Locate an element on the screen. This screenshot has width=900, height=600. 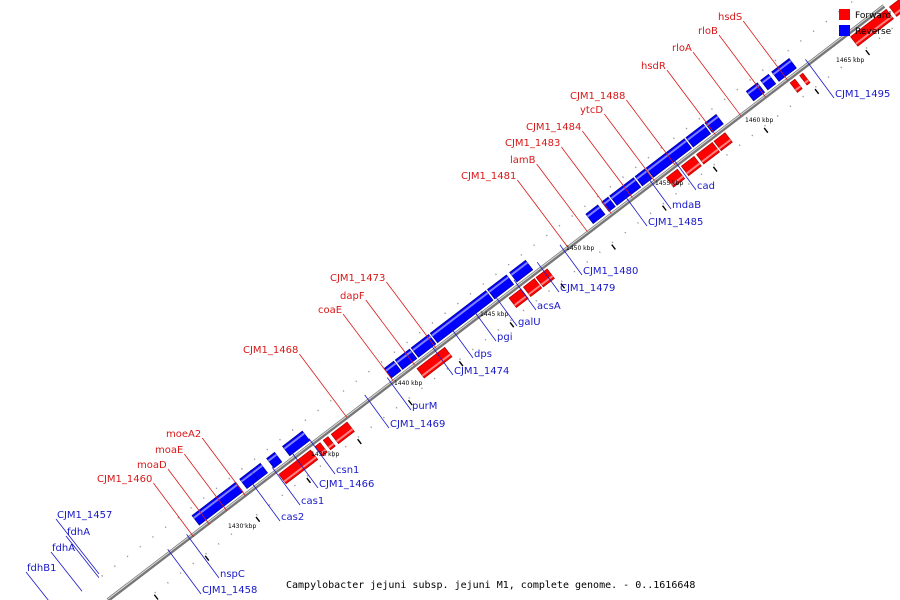
gene-label-CJM1_1485: CJM1_1485 is located at coordinates (675, 222).